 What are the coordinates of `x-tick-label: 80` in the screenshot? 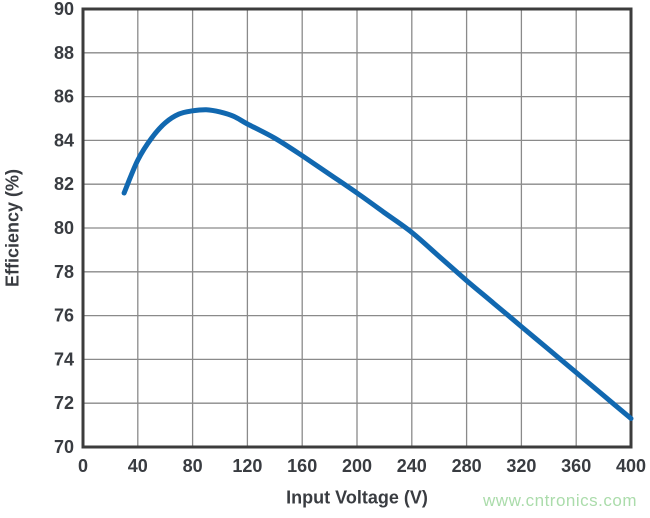 It's located at (193, 466).